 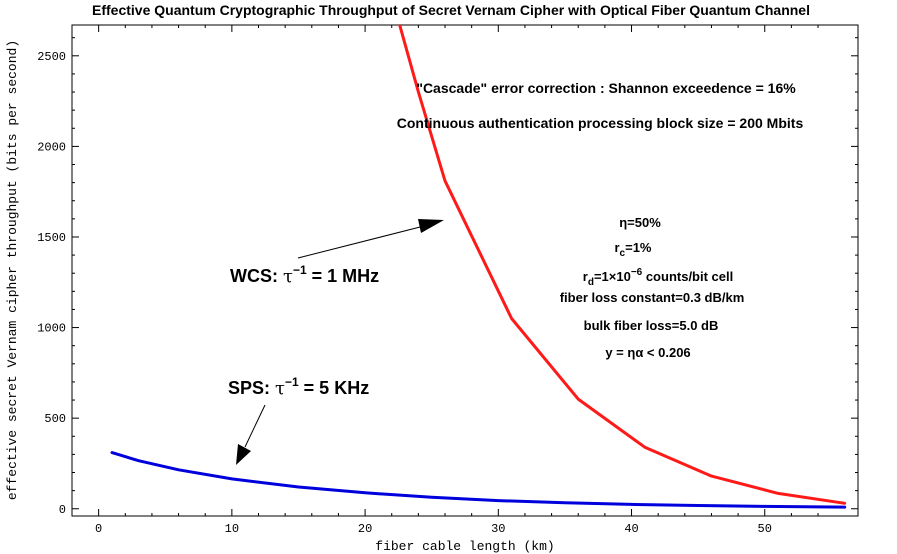 What do you see at coordinates (256, 276) in the screenshot?
I see `wcs-label-prefix: WCS:` at bounding box center [256, 276].